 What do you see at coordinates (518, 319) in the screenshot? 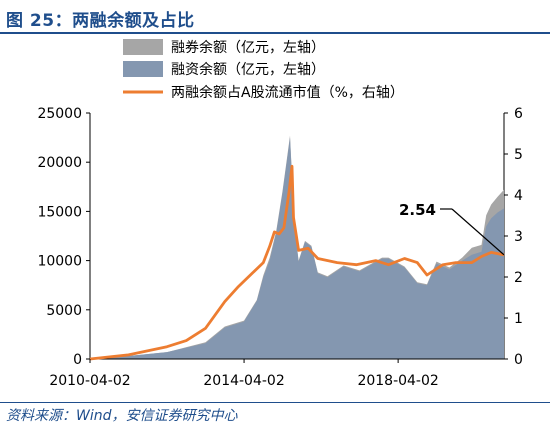
I see `y-right-tick-label: 1` at bounding box center [518, 319].